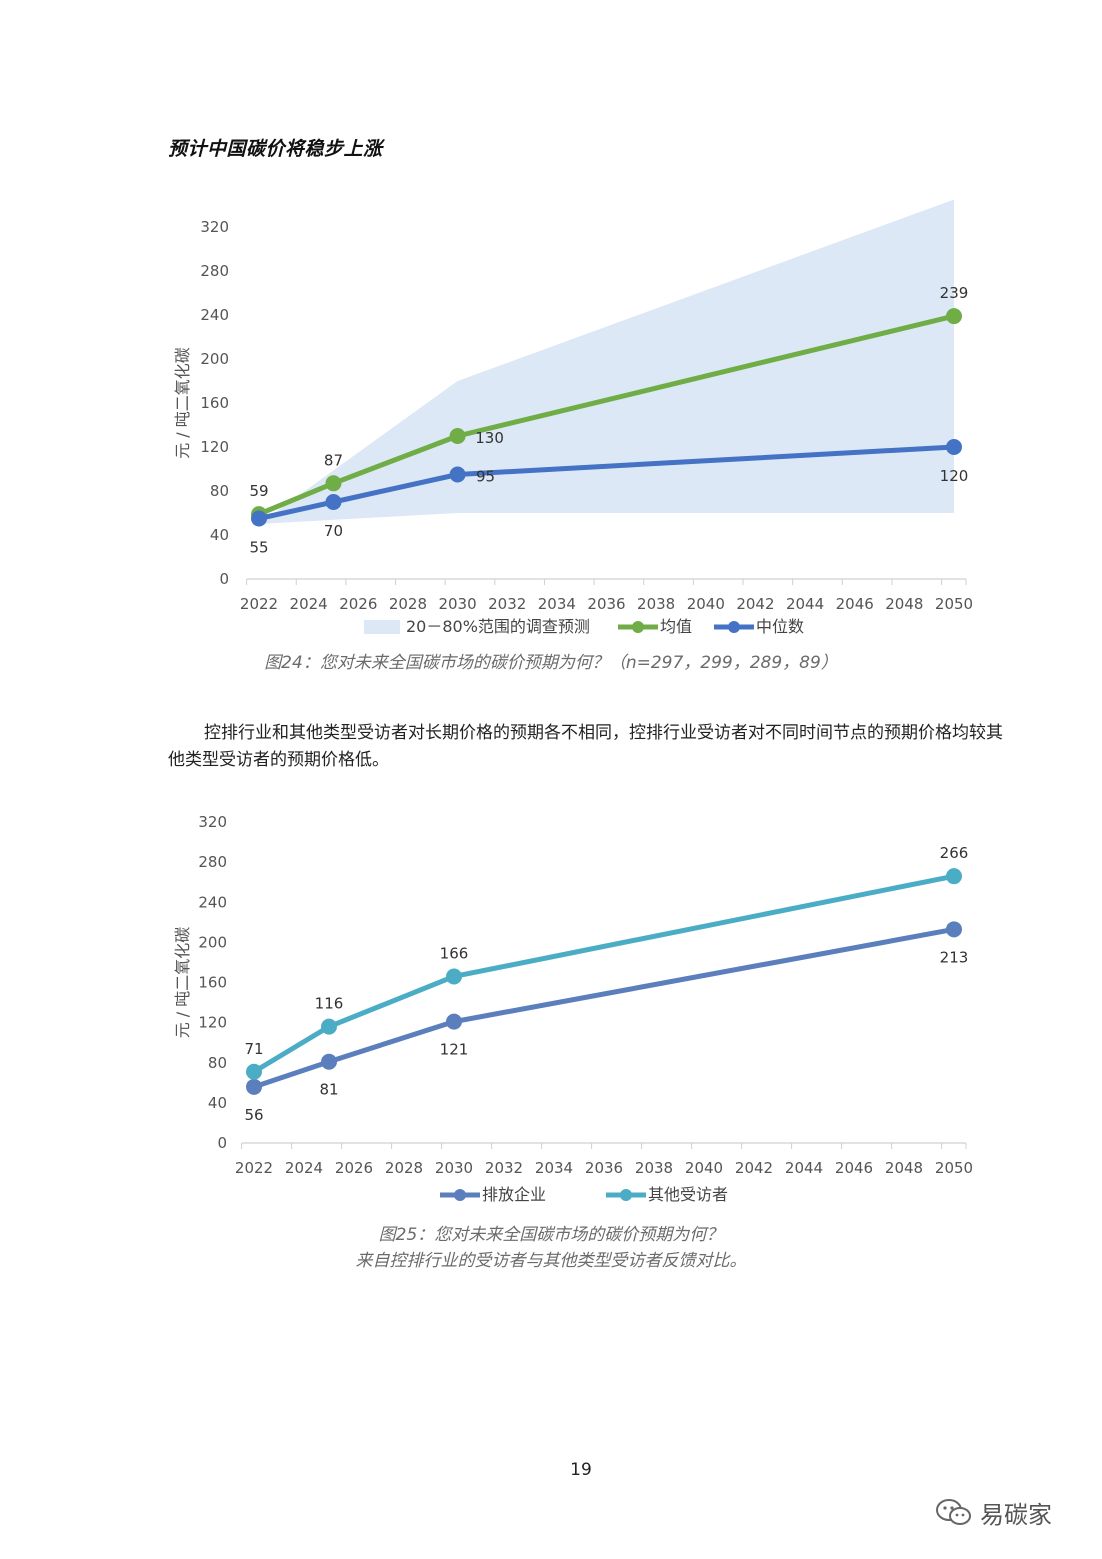 This screenshot has height=1559, width=1102. What do you see at coordinates (329, 1004) in the screenshot?
I see `data-label: 116` at bounding box center [329, 1004].